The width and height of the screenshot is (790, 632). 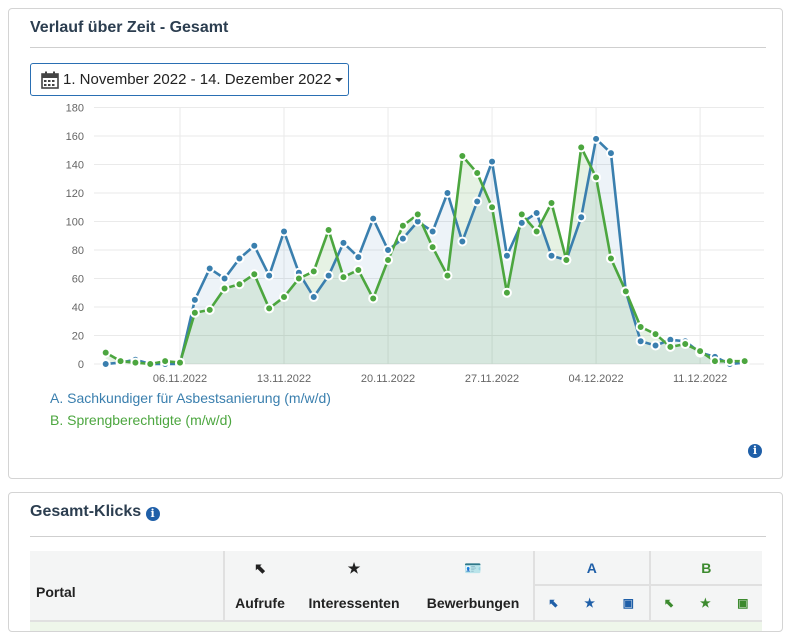 I want to click on y-tick-label: 120, so click(x=75, y=194).